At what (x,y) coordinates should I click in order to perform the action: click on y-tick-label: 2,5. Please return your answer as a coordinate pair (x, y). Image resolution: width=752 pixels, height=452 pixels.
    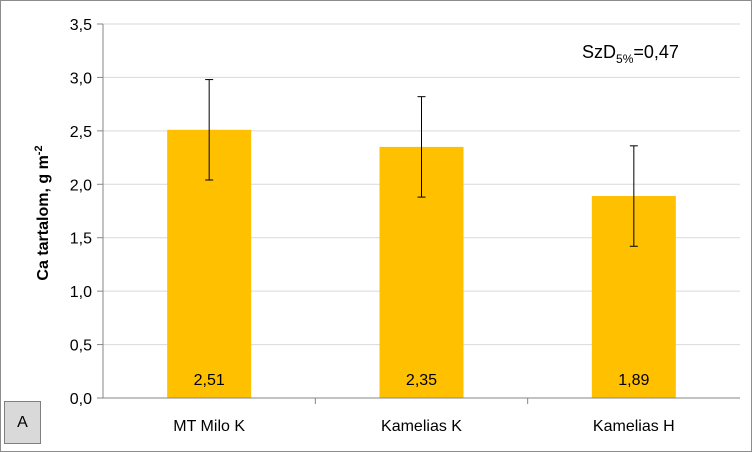
    Looking at the image, I should click on (81, 132).